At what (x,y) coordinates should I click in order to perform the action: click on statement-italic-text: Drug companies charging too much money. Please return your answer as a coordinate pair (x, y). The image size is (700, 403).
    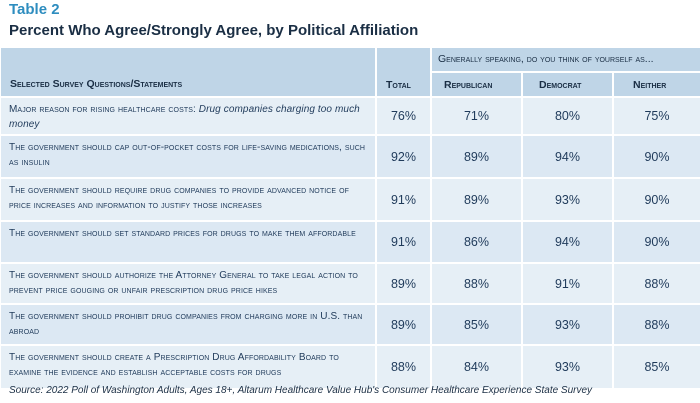
    Looking at the image, I should click on (184, 117).